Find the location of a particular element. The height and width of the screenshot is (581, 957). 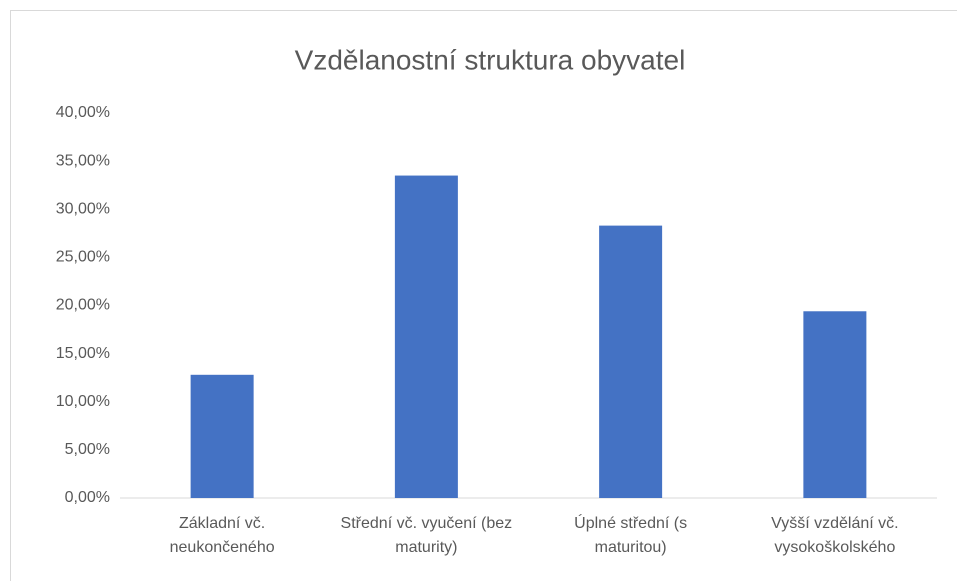

y-tick-label: 15,00% is located at coordinates (83, 353).